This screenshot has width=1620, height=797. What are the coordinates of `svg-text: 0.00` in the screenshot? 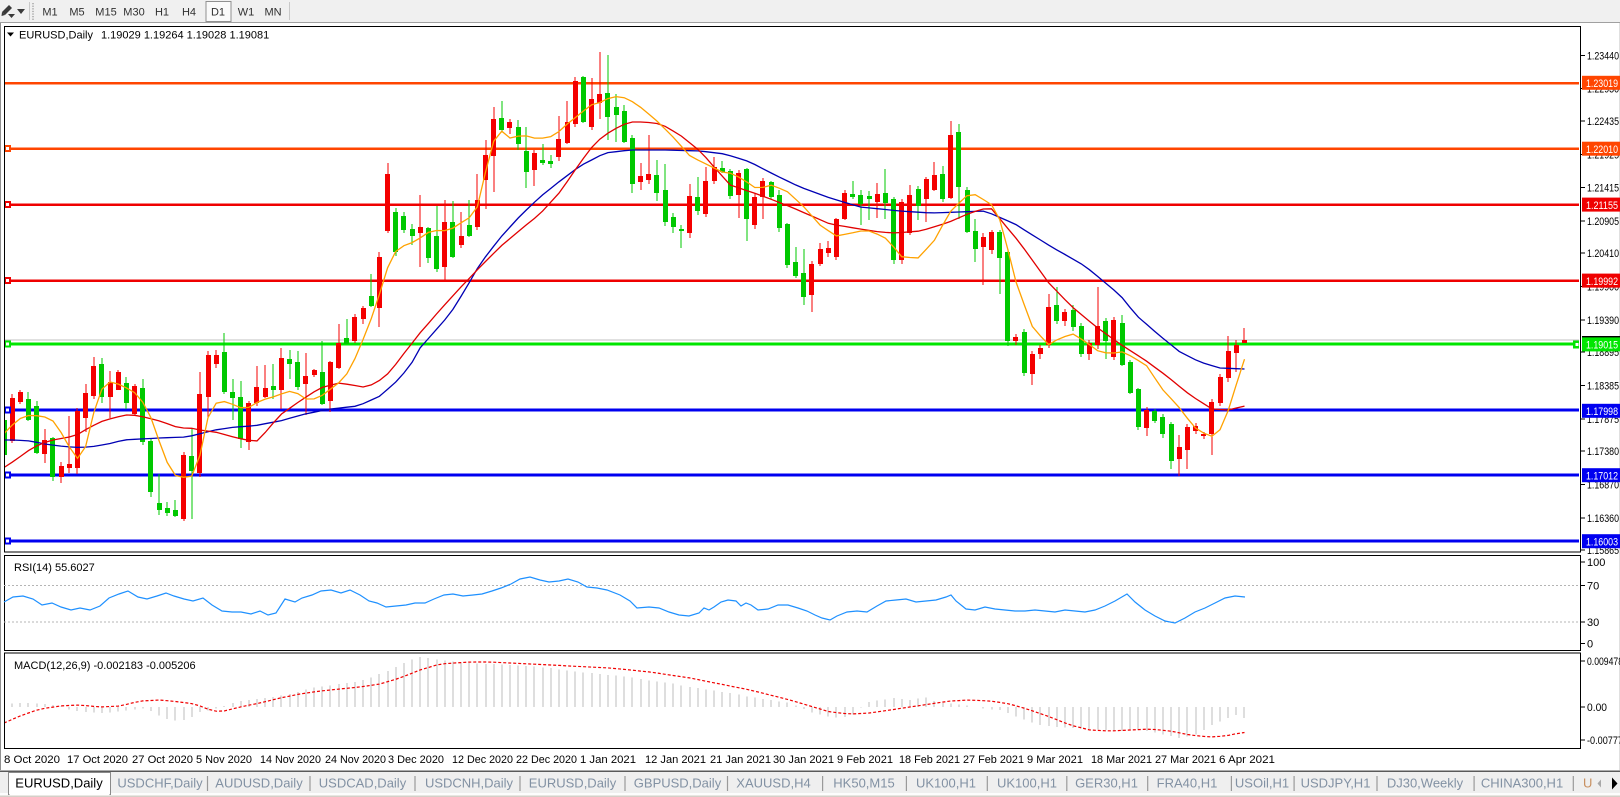 It's located at (1597, 708).